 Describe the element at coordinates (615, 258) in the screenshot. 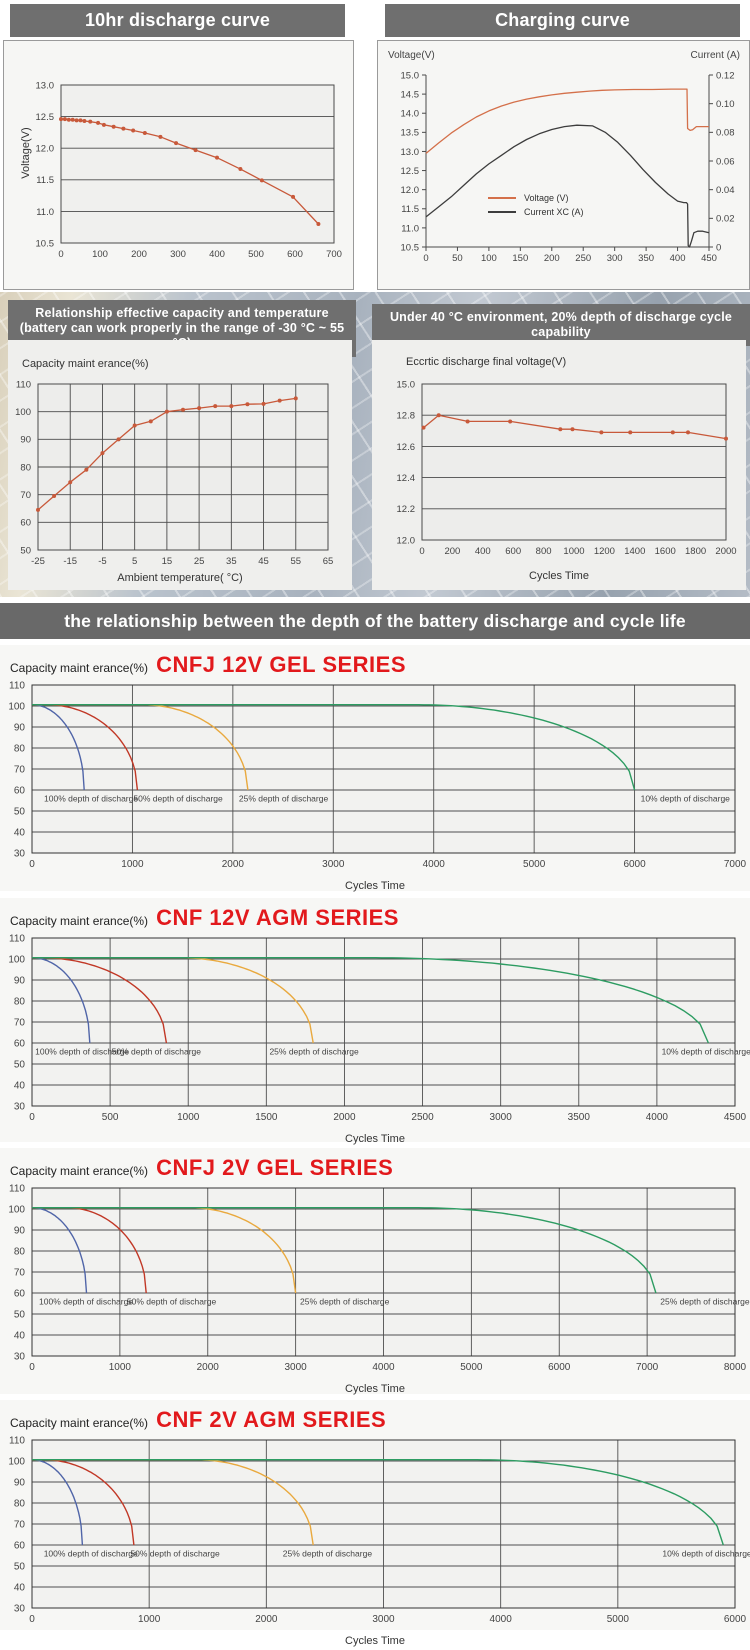

I see `svg-text: 300` at that location.